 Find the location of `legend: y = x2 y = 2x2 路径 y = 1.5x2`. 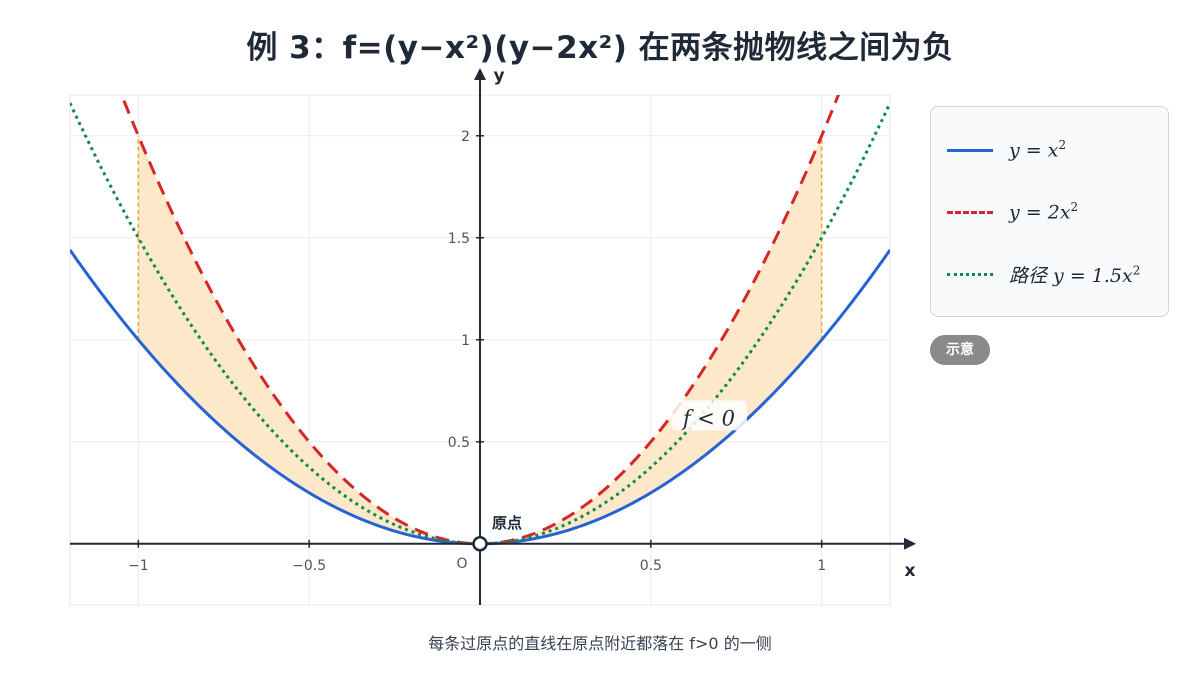

legend: y = x2 y = 2x2 路径 y = 1.5x2 is located at coordinates (1049, 211).